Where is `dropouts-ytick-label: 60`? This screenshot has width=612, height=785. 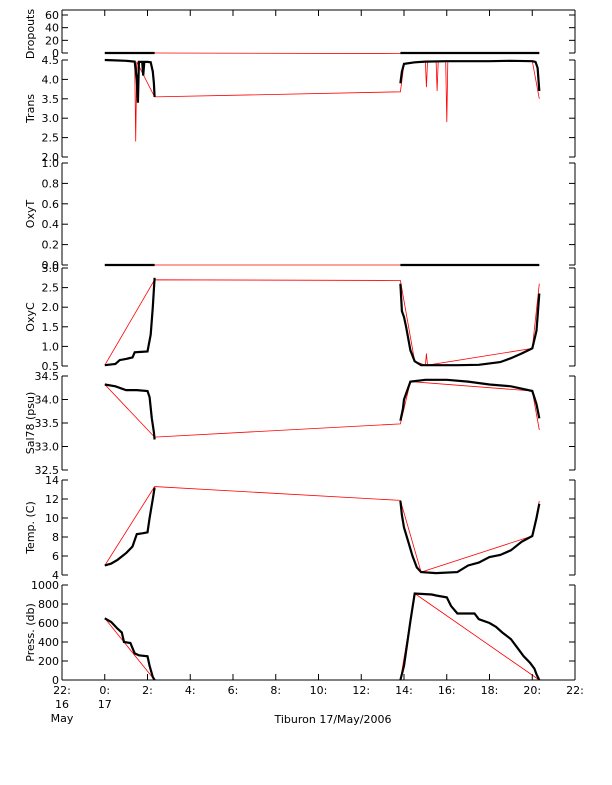
dropouts-ytick-label: 60 is located at coordinates (52, 15).